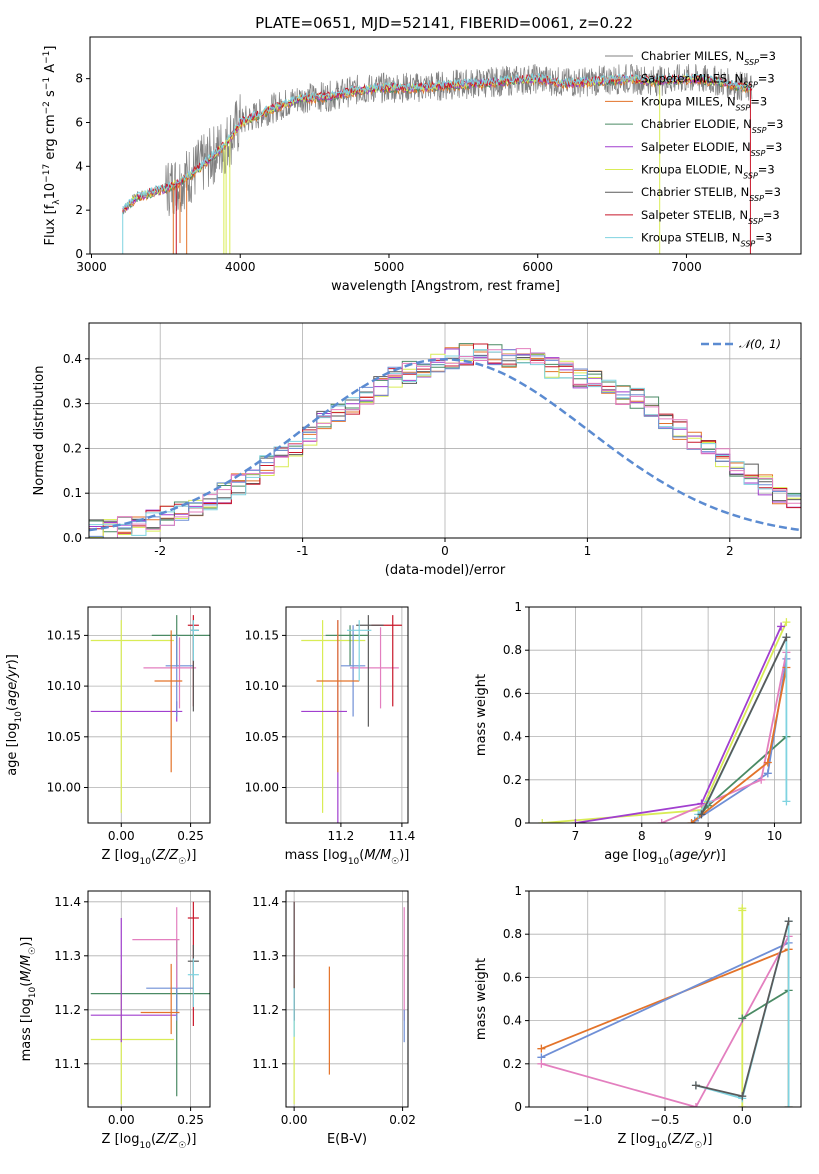  What do you see at coordinates (91, 267) in the screenshot?
I see `x-tick-label: 3000` at bounding box center [91, 267].